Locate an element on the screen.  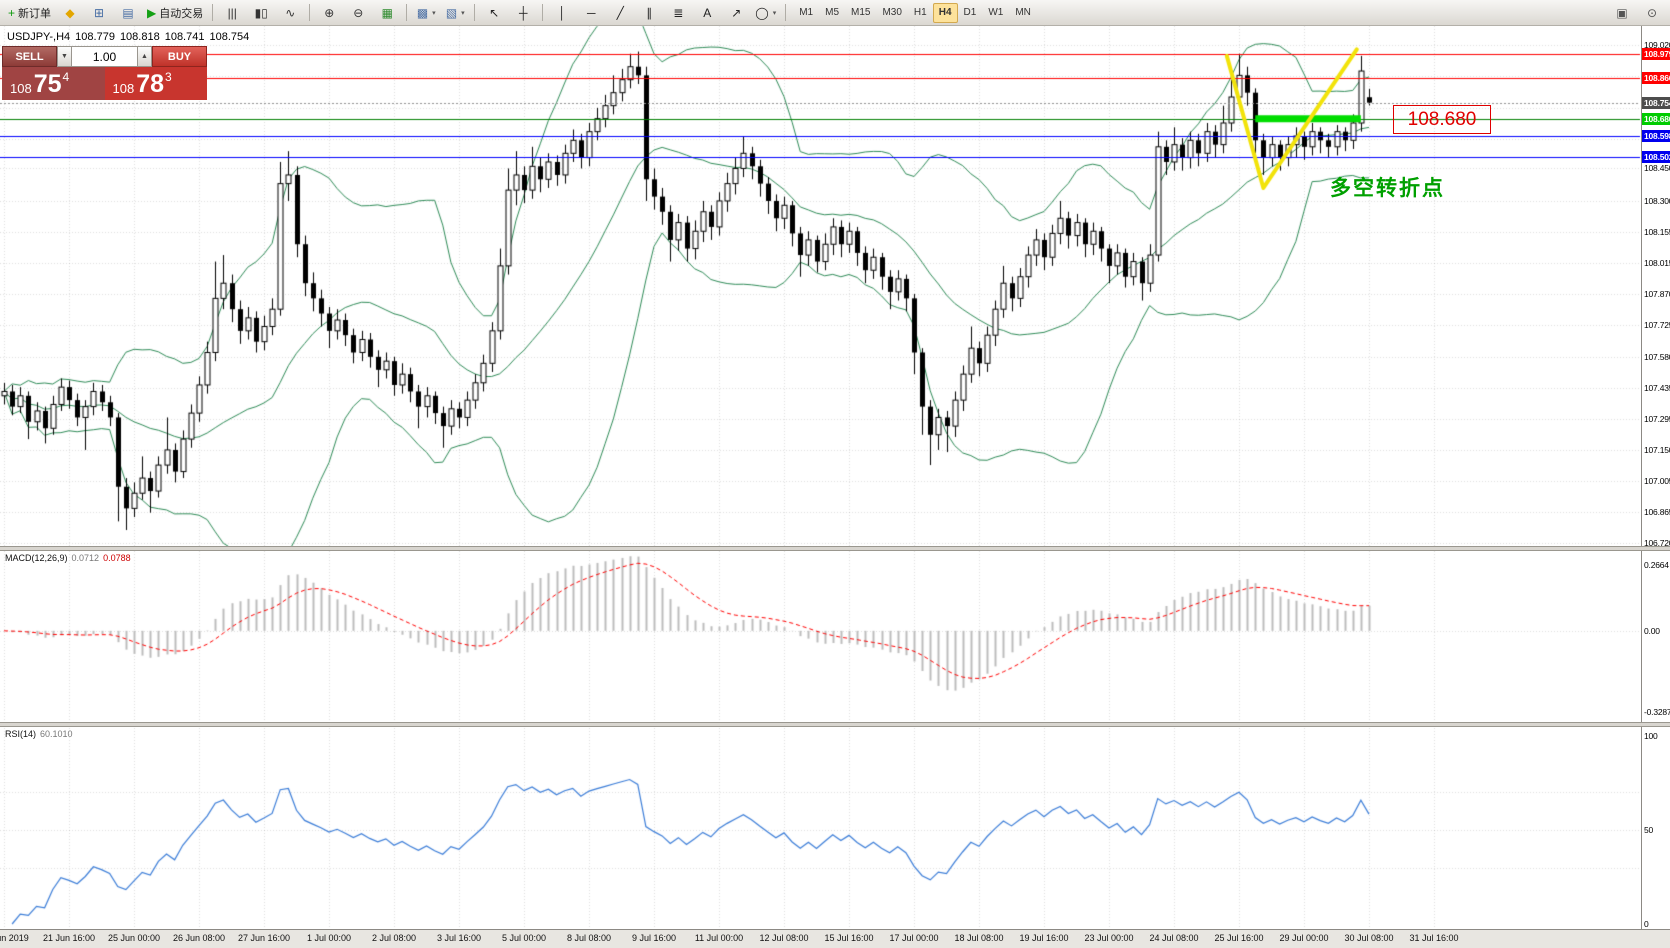
zoom-out-icon: ⊖ is located at coordinates (358, 13).